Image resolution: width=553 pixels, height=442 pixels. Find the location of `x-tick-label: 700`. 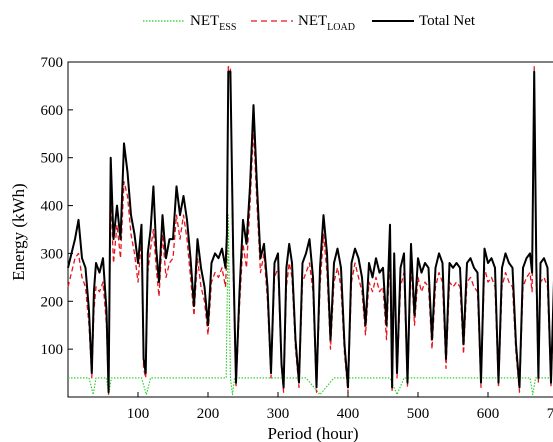

x-tick-label: 700 is located at coordinates (550, 414).